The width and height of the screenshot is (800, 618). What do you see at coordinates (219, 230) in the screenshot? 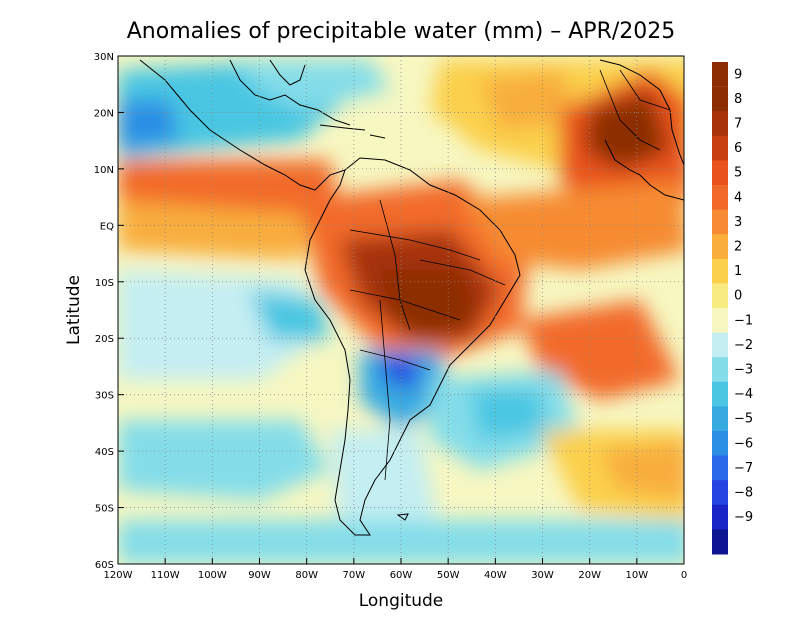
I see `region-pos-itcz-south` at bounding box center [219, 230].